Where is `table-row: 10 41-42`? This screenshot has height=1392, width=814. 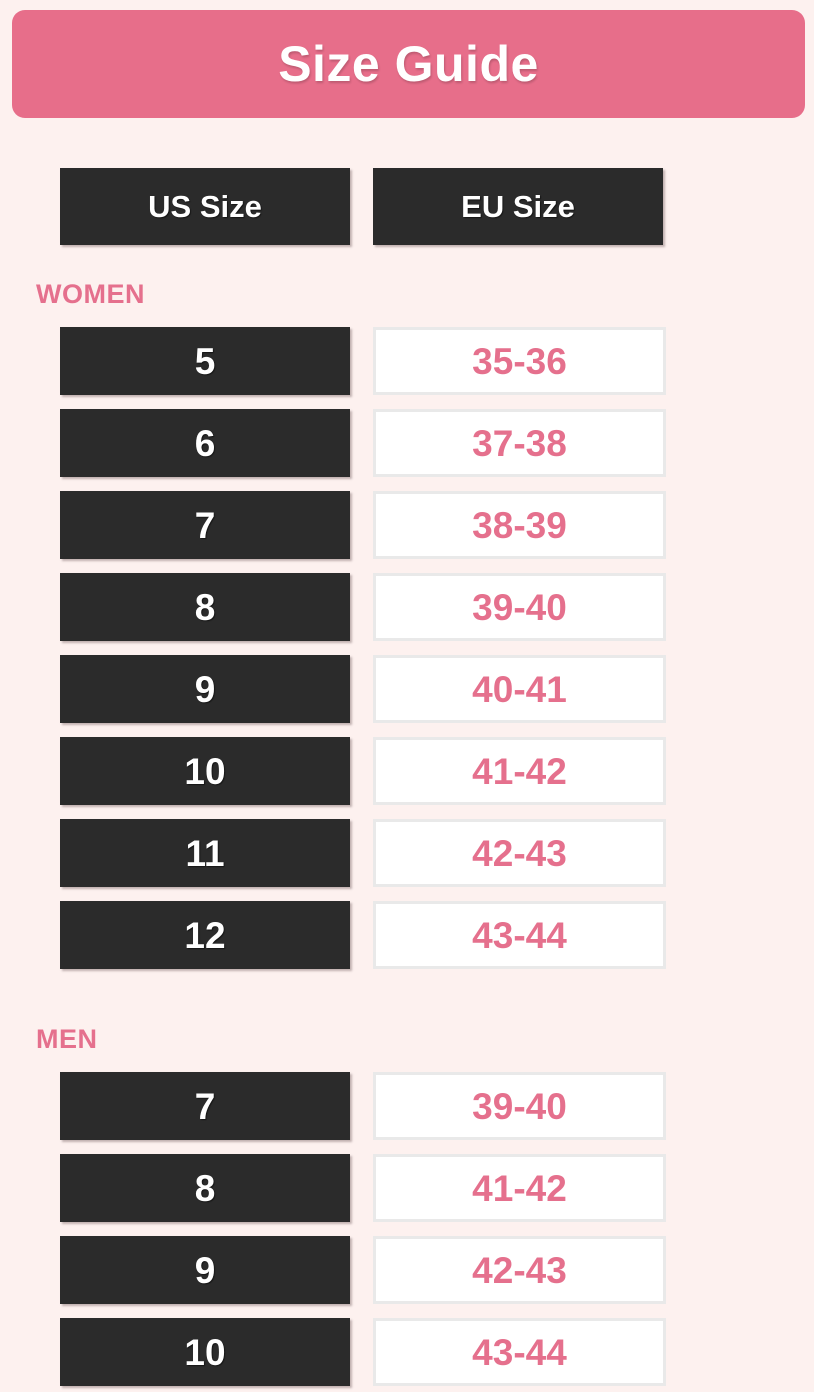
table-row: 10 41-42 is located at coordinates (364, 771).